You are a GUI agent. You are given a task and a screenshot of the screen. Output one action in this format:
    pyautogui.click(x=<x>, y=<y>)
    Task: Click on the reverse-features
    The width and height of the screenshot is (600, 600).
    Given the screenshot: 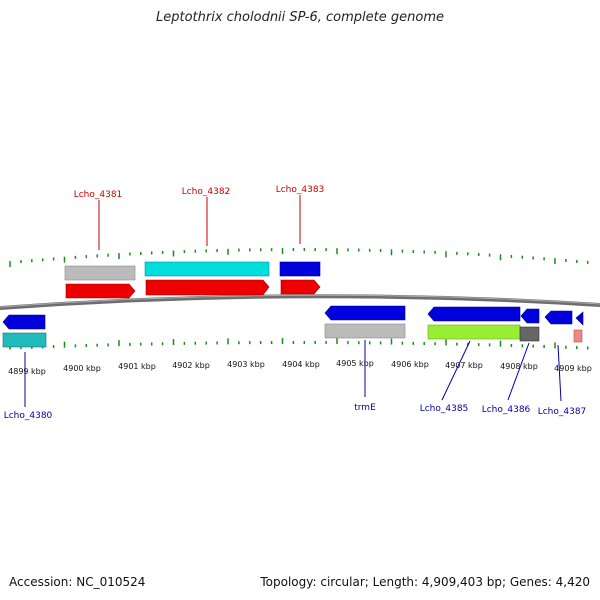 What is the action you would take?
    pyautogui.click(x=293, y=326)
    